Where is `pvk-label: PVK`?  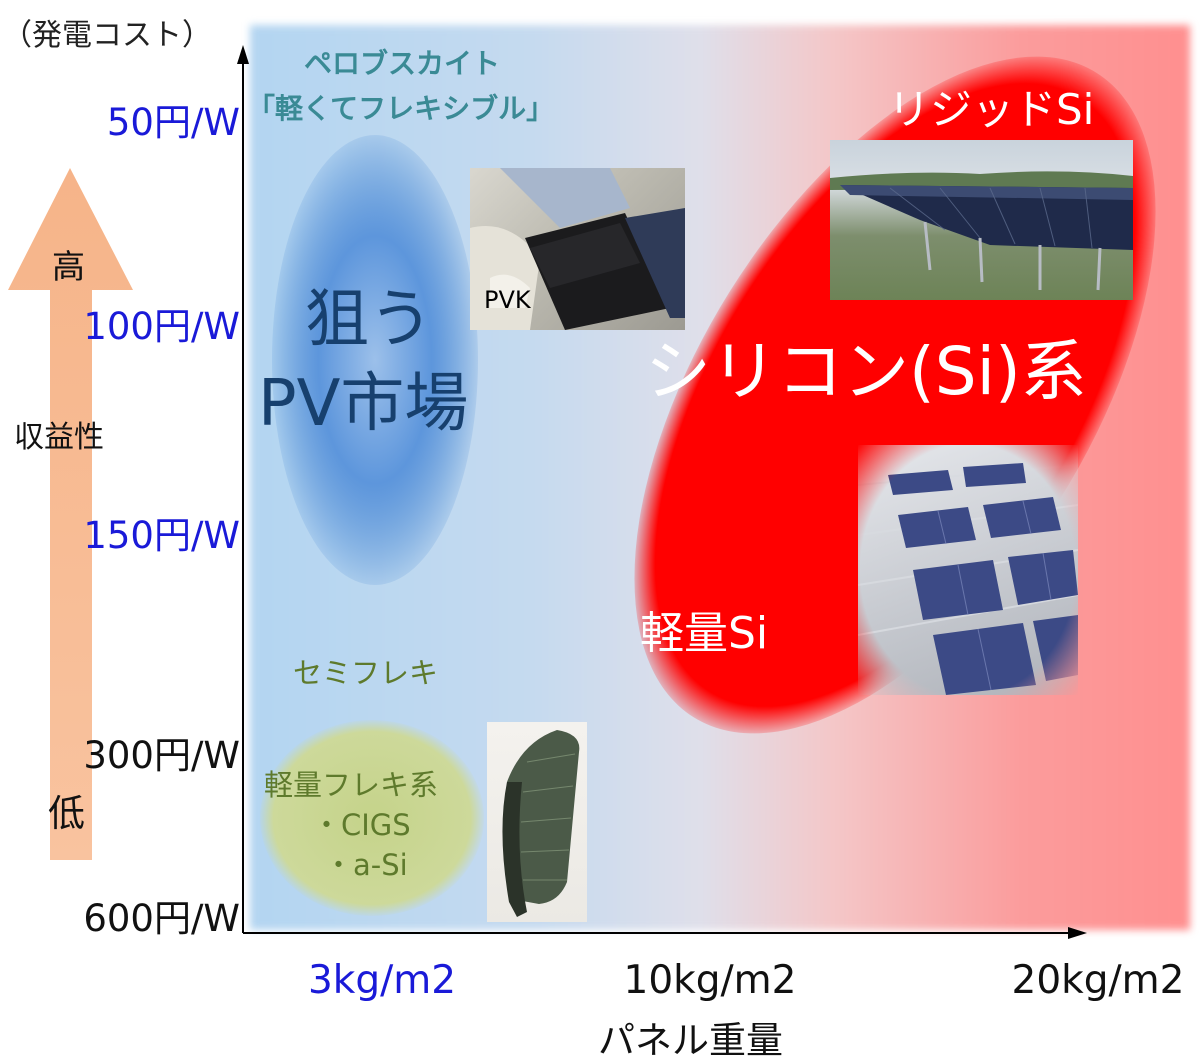 pvk-label: PVK is located at coordinates (507, 300).